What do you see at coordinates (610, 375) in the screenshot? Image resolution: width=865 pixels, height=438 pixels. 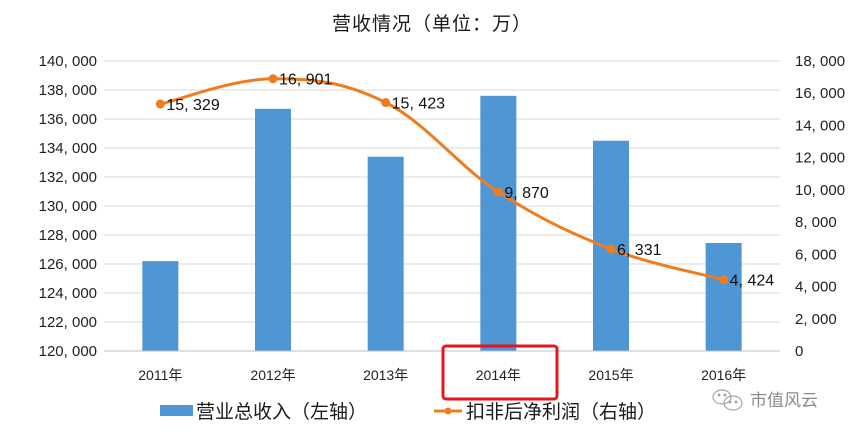 I see `category-label: 2015年` at bounding box center [610, 375].